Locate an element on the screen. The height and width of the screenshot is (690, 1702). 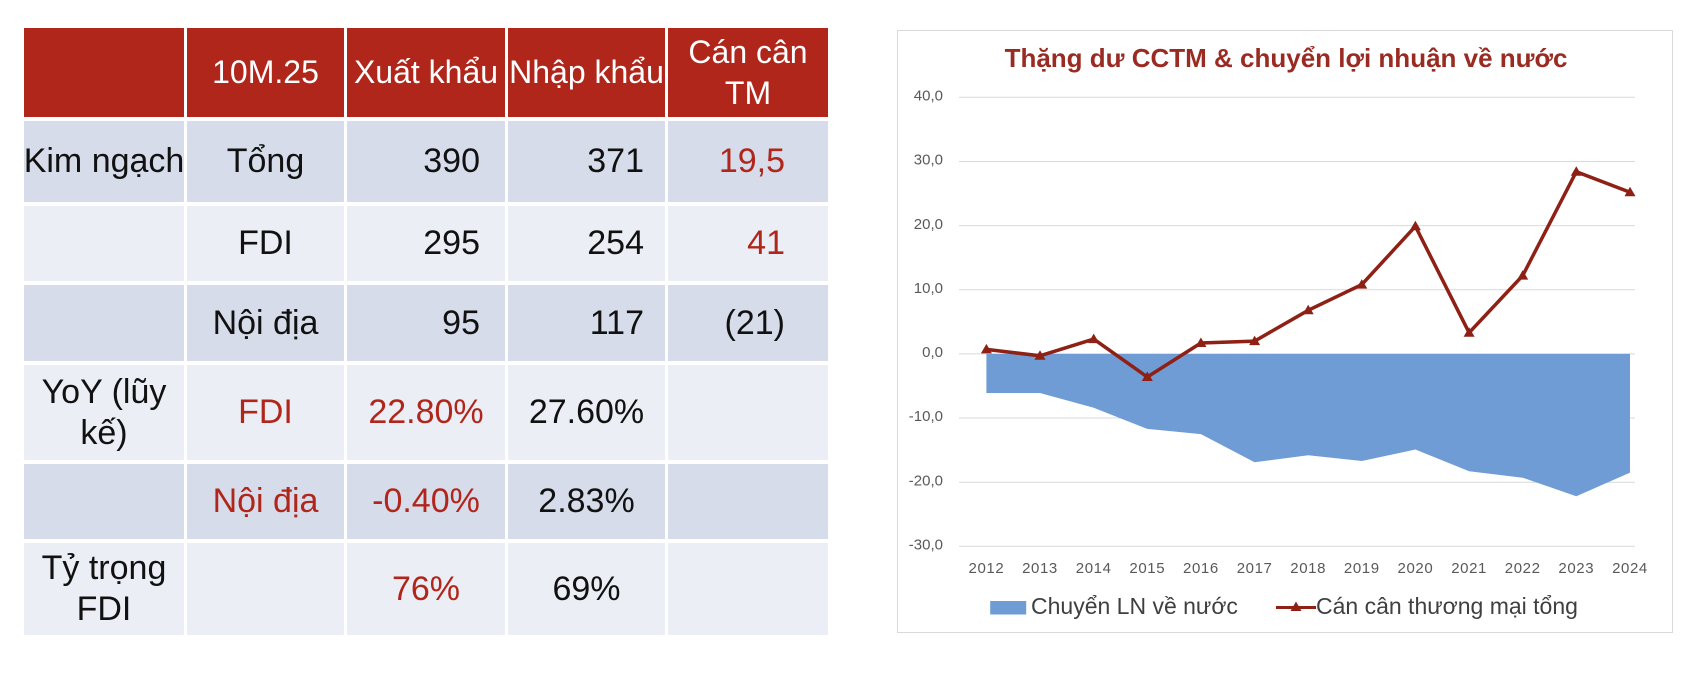
svg-text: 2023 is located at coordinates (1576, 568).